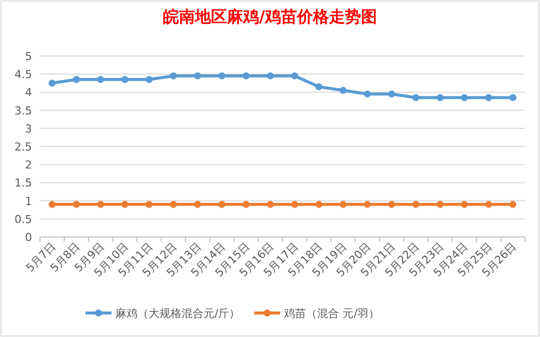 Image resolution: width=540 pixels, height=337 pixels. What do you see at coordinates (331, 313) in the screenshot?
I see `legend-label: 鸡苗（混合 元/羽）` at bounding box center [331, 313].